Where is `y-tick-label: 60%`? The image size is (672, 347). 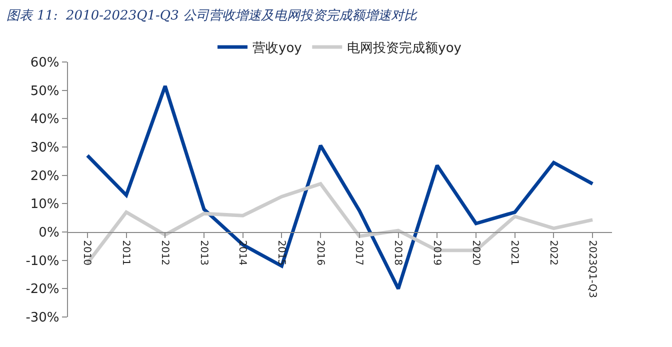 y-tick-label: 60% is located at coordinates (45, 63).